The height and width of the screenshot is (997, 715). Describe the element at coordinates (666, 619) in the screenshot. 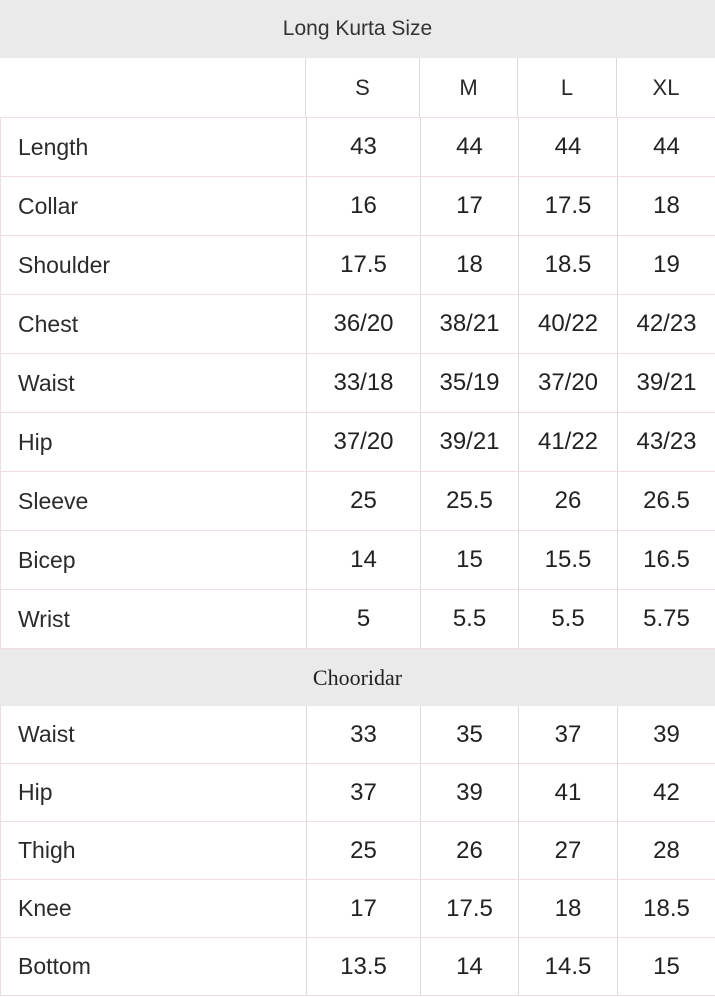

I see `value-cell: 5.75` at that location.